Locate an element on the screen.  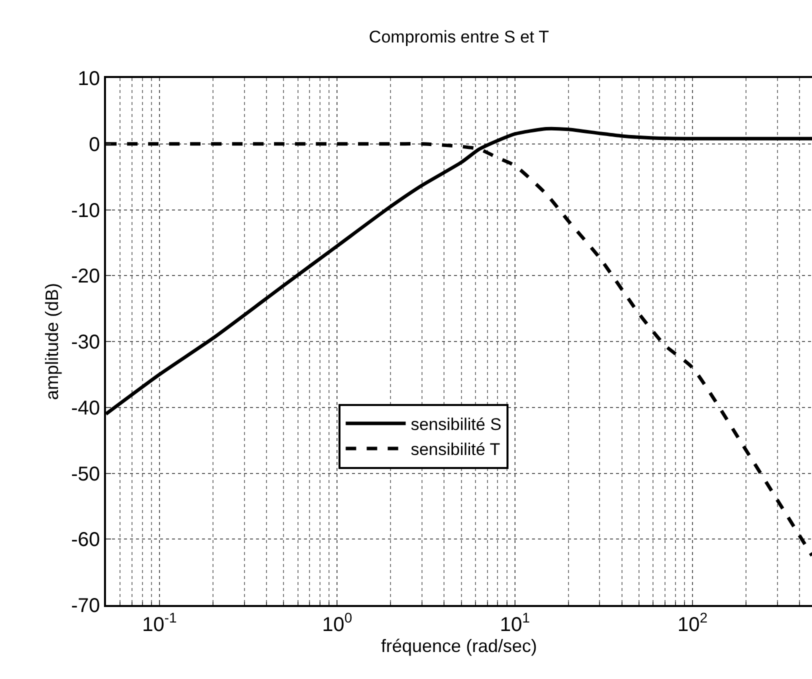
y-tick-label: 10 is located at coordinates (89, 79).